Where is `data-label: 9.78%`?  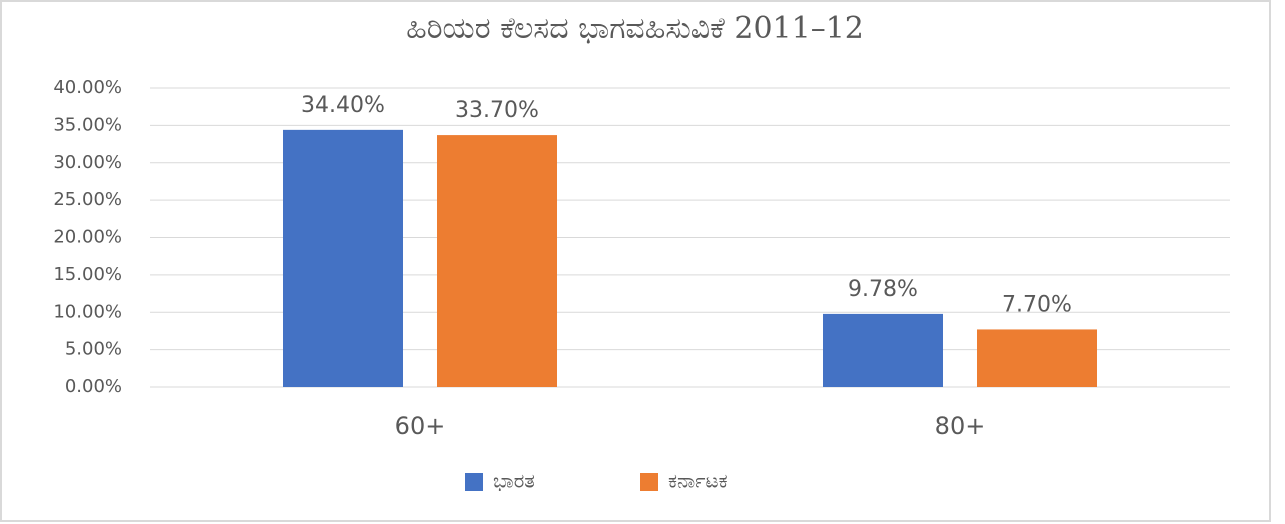
data-label: 9.78% is located at coordinates (883, 289).